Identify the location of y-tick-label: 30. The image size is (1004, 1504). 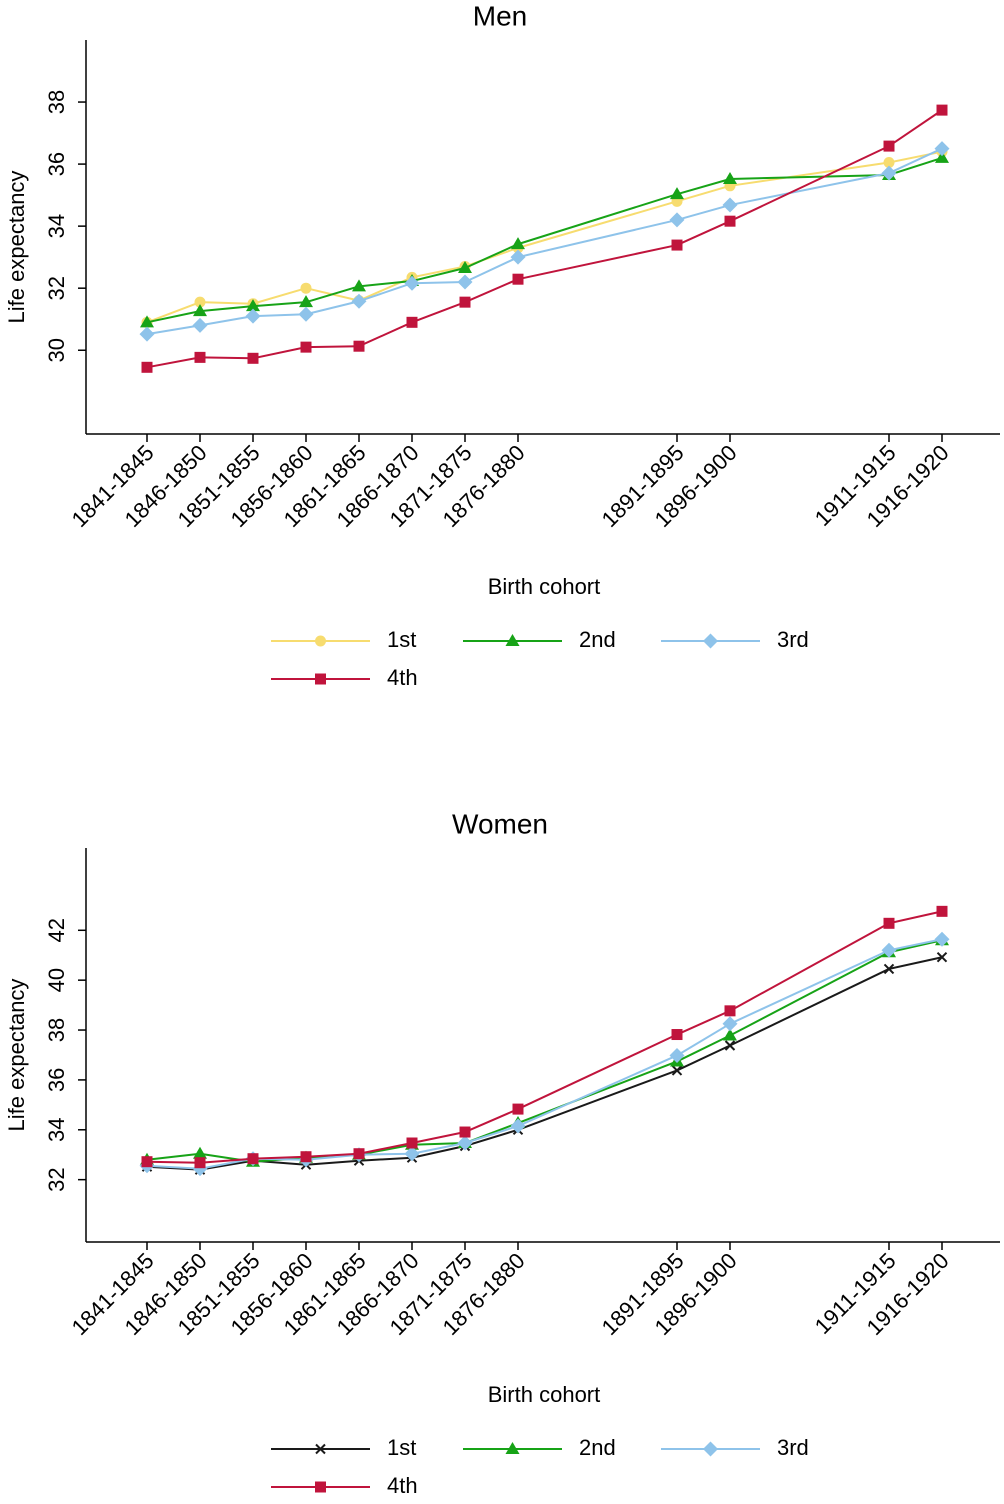
(56, 350).